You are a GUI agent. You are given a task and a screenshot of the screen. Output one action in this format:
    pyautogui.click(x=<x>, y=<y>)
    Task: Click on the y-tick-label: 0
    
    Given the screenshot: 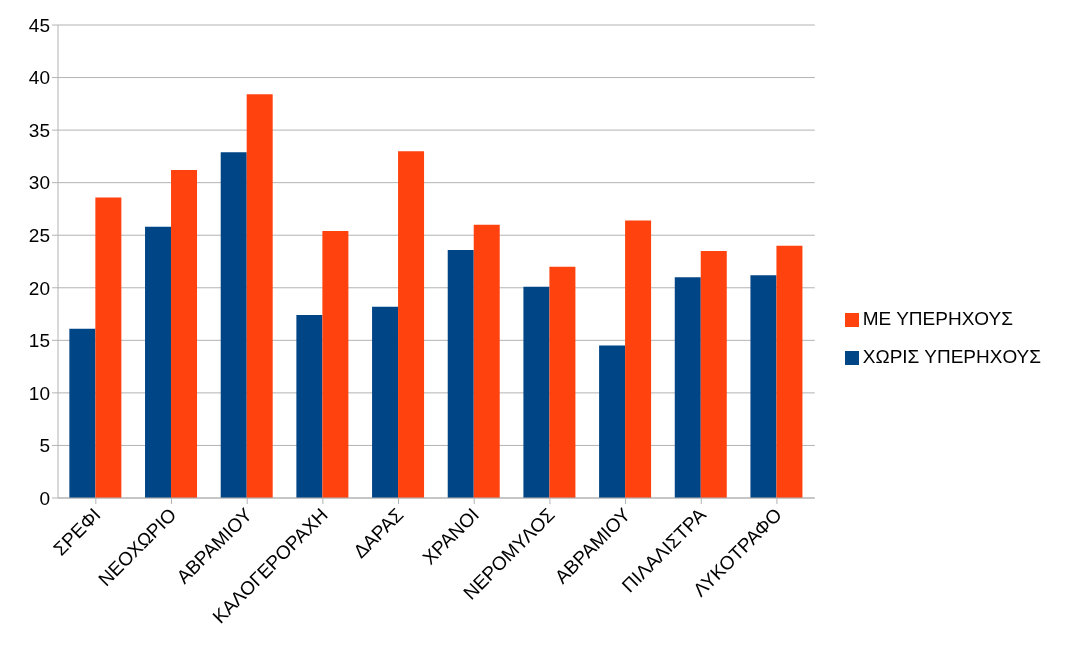 What is the action you would take?
    pyautogui.click(x=44, y=498)
    